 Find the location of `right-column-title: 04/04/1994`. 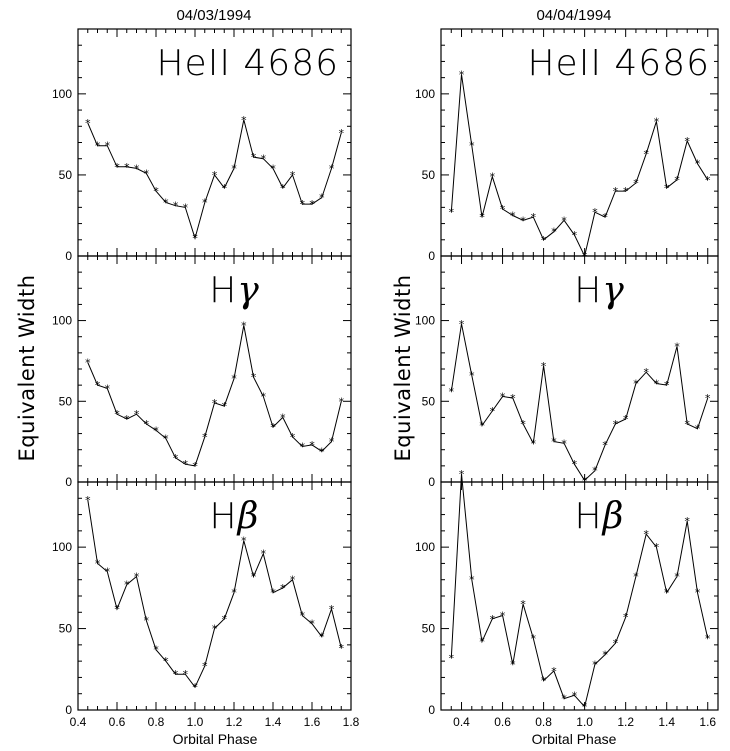

right-column-title: 04/04/1994 is located at coordinates (573, 15).